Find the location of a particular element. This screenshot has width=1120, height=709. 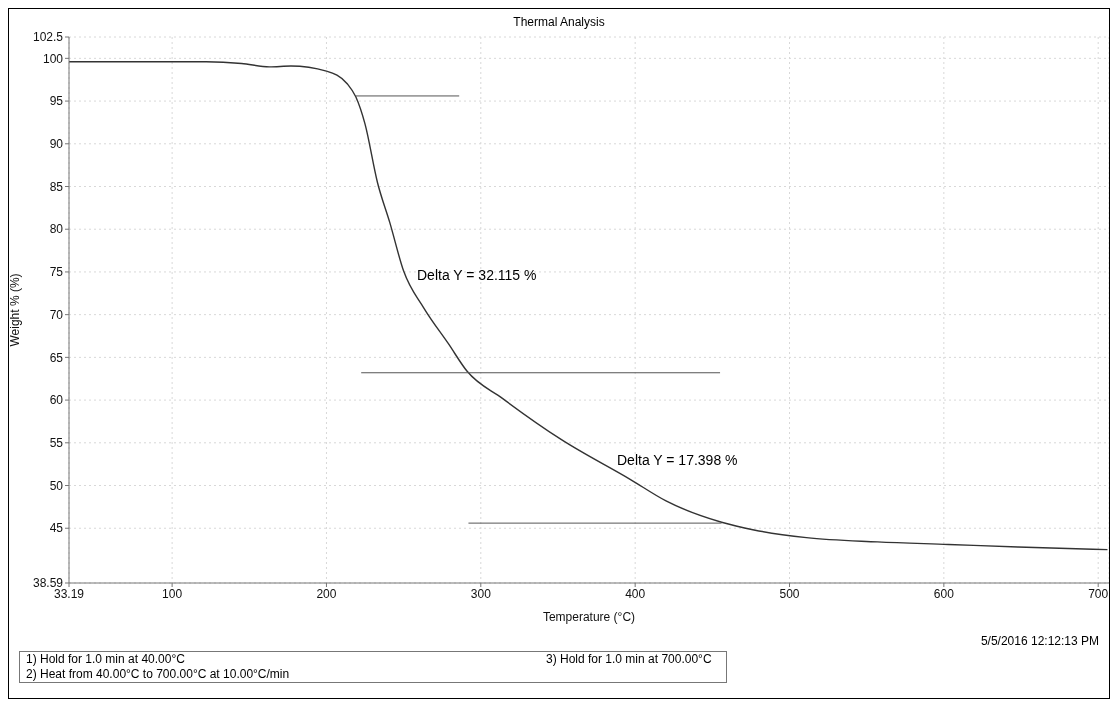

y-tick-label: 55 is located at coordinates (56, 443).